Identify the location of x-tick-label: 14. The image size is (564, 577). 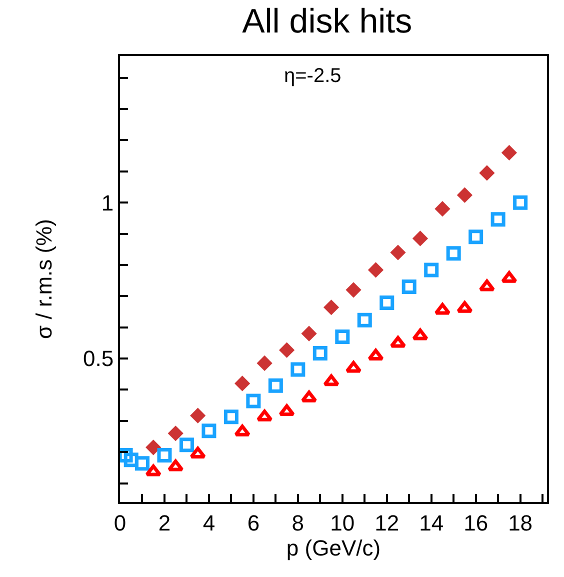
(431, 523).